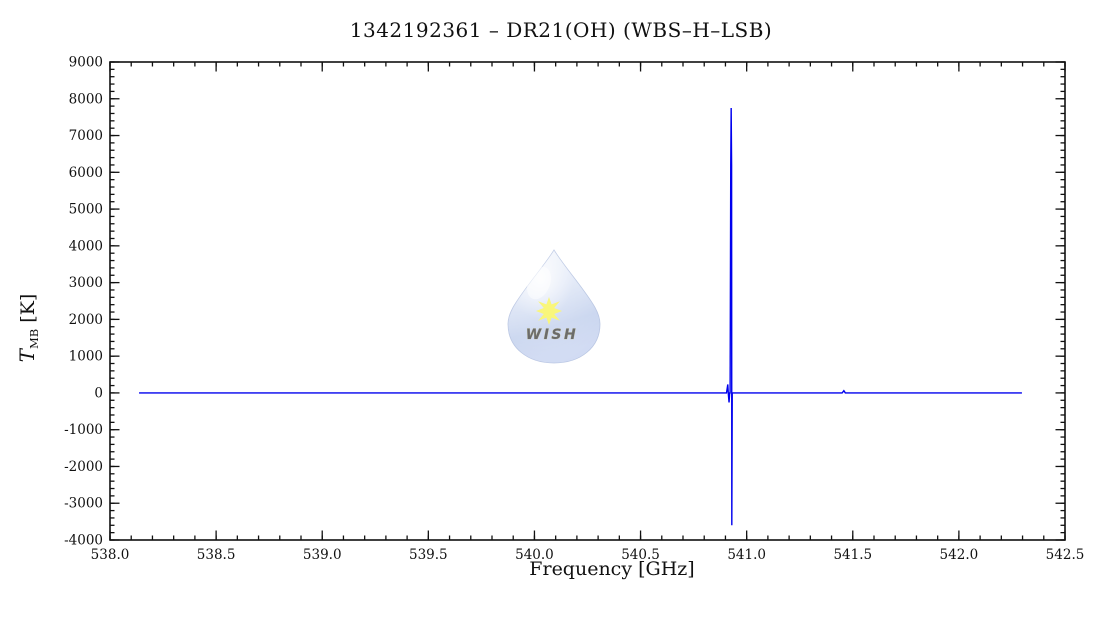  What do you see at coordinates (28, 328) in the screenshot?
I see `y-axis-label: TMB [K]` at bounding box center [28, 328].